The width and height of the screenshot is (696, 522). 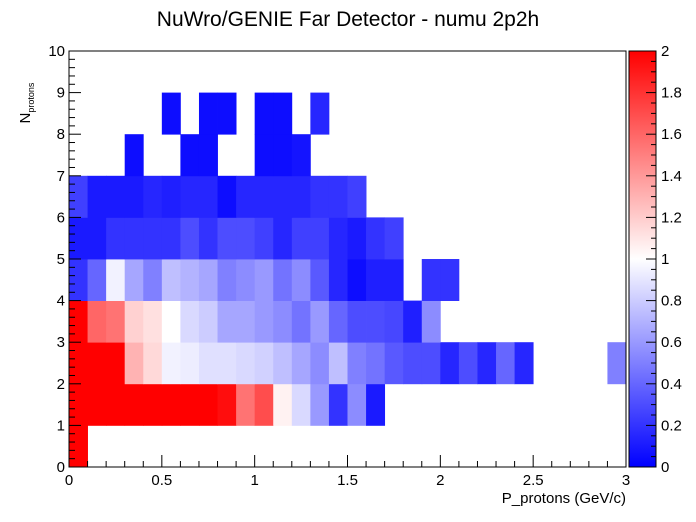 I want to click on y-tick-label: 5, so click(x=61, y=259).